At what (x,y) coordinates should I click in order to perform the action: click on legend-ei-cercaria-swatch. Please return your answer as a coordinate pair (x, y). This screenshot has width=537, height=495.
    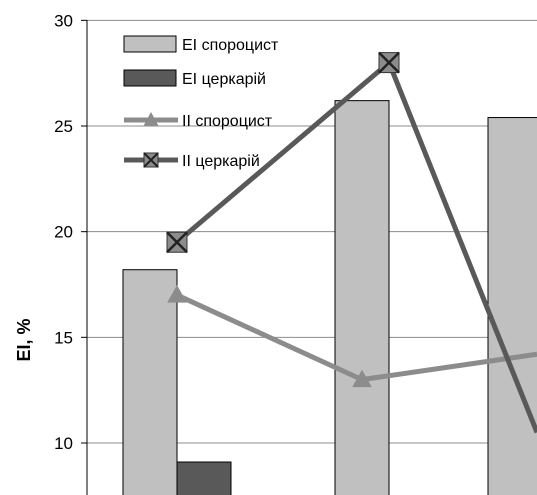
    Looking at the image, I should click on (150, 78).